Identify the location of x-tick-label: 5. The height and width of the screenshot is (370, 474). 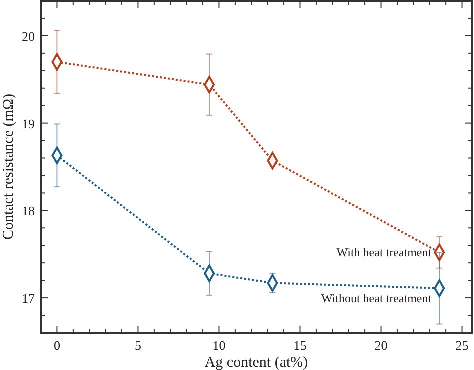
(138, 345).